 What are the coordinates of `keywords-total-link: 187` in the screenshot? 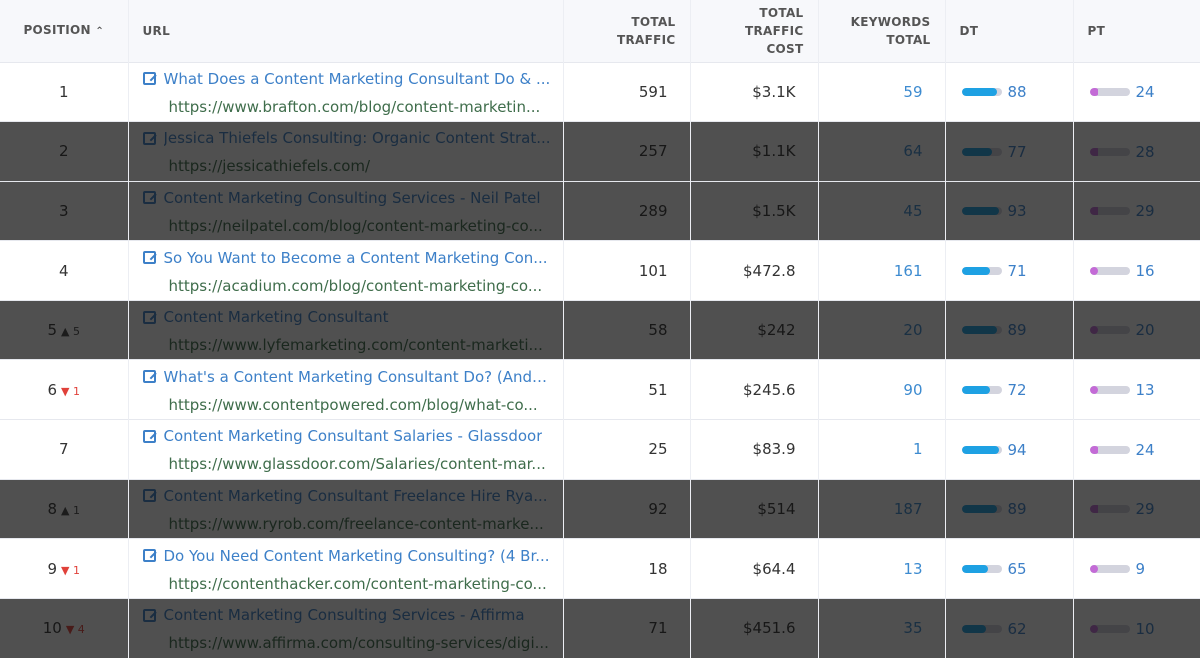 It's located at (882, 508).